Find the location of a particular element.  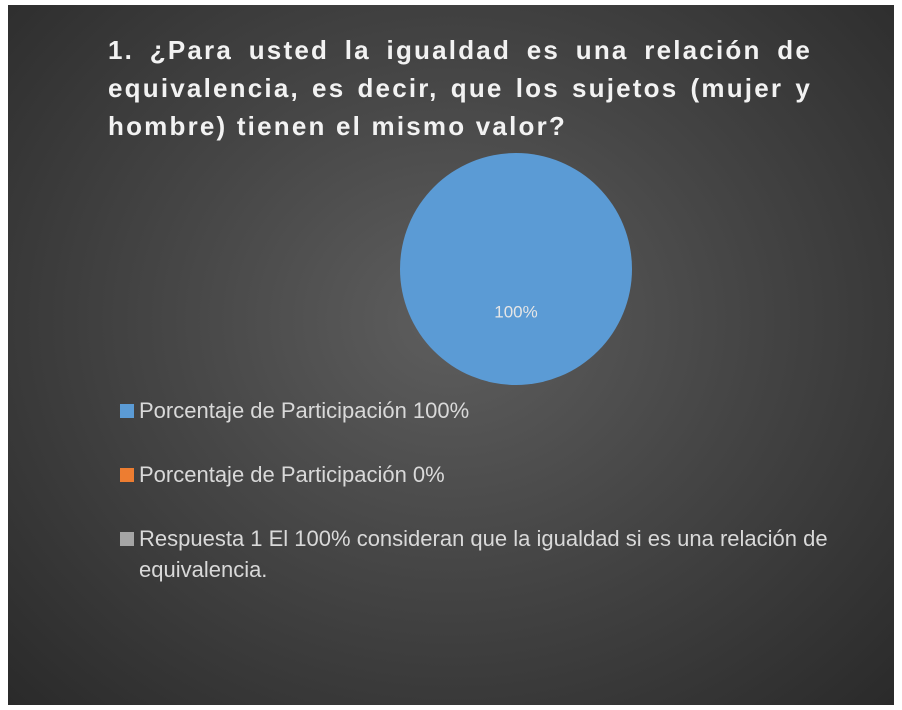

legend-label: Porcentaje de Participación 0% is located at coordinates (292, 474).